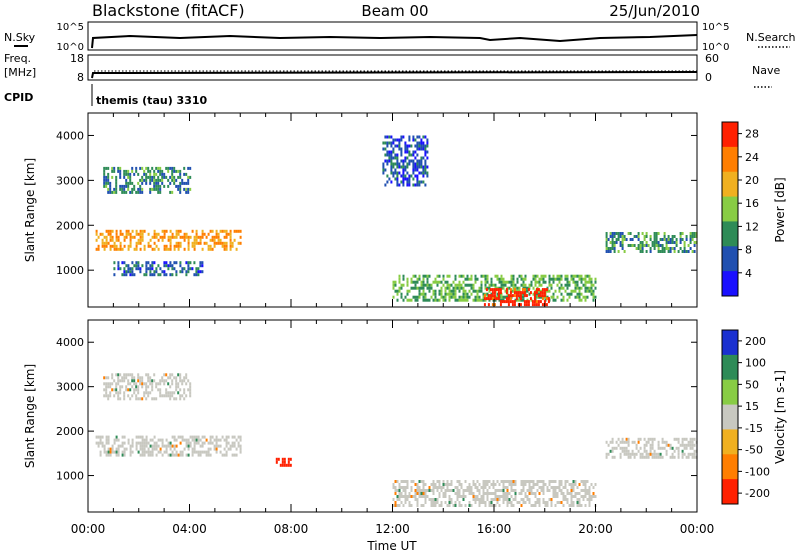 Image resolution: width=800 pixels, height=554 pixels. What do you see at coordinates (766, 70) in the screenshot?
I see `nave-label: Nave` at bounding box center [766, 70].